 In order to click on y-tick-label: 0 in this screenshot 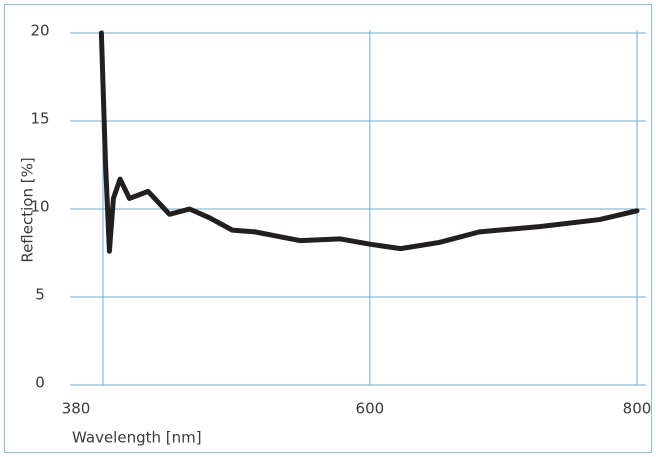, I will do `click(40, 383)`.